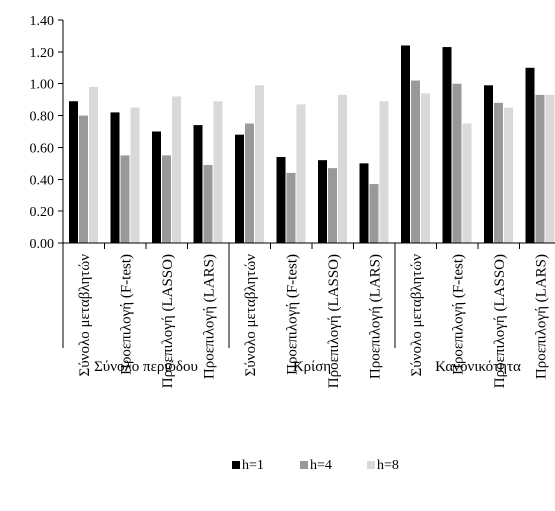 This screenshot has height=511, width=555. Describe the element at coordinates (146, 367) in the screenshot. I see `group-label: Σύνολο περιόδου` at that location.